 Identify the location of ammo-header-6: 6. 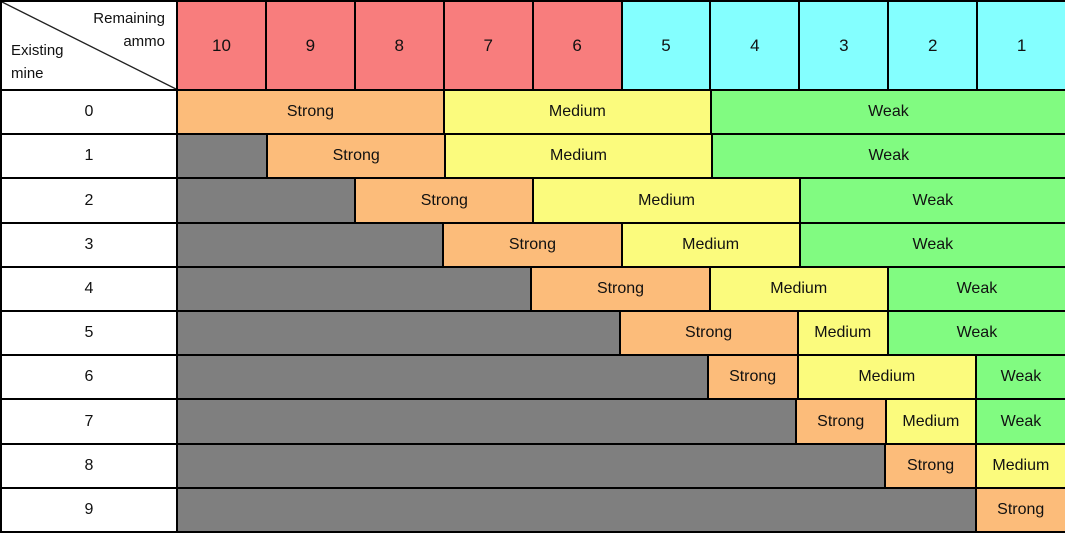
(576, 45).